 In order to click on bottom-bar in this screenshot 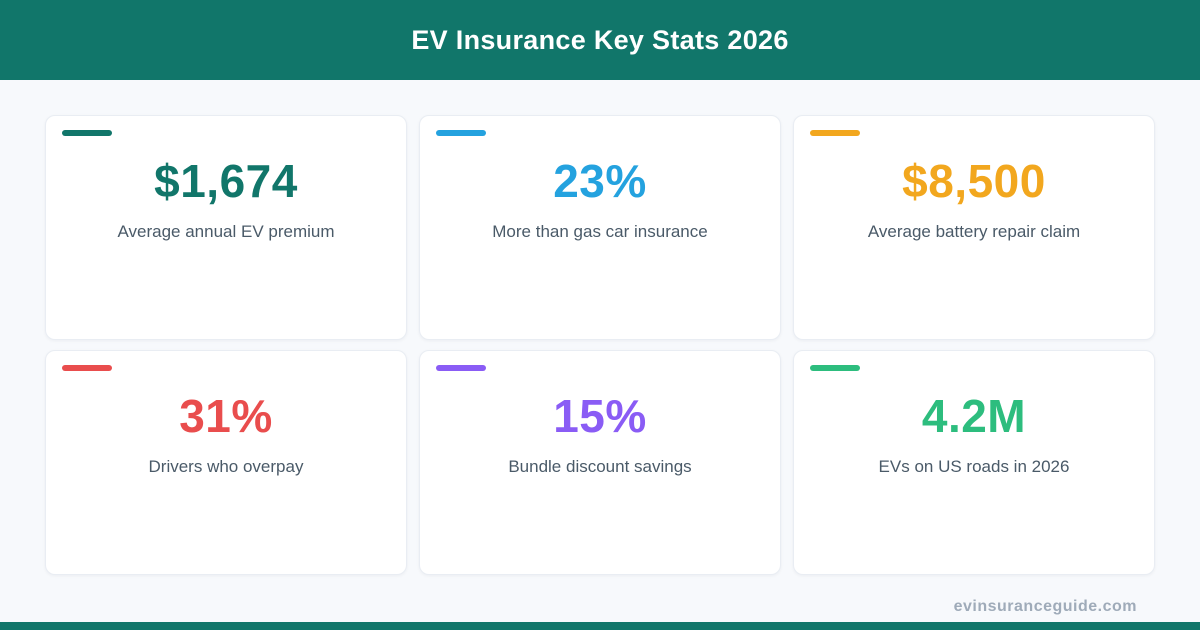, I will do `click(600, 626)`.